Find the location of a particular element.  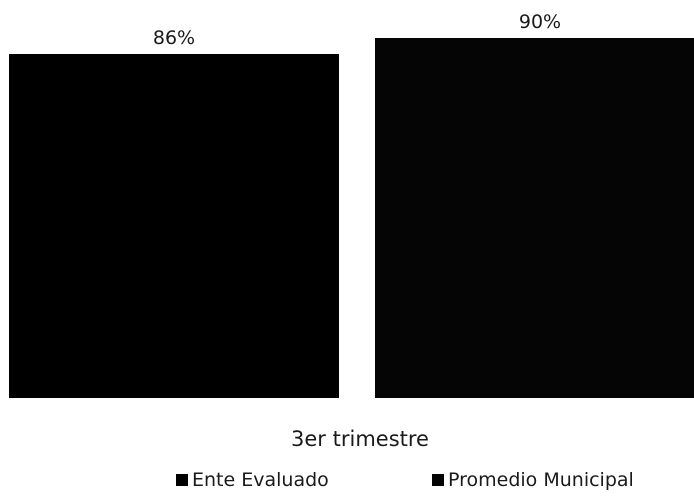

legend-label-promedio-municipal: Promedio Municipal is located at coordinates (541, 480).